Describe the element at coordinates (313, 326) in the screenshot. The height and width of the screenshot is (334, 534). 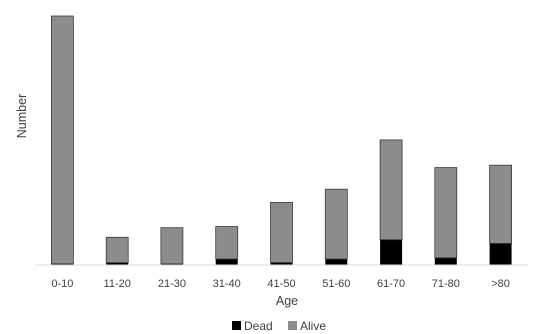
I see `legend-label-alive: Alive` at that location.